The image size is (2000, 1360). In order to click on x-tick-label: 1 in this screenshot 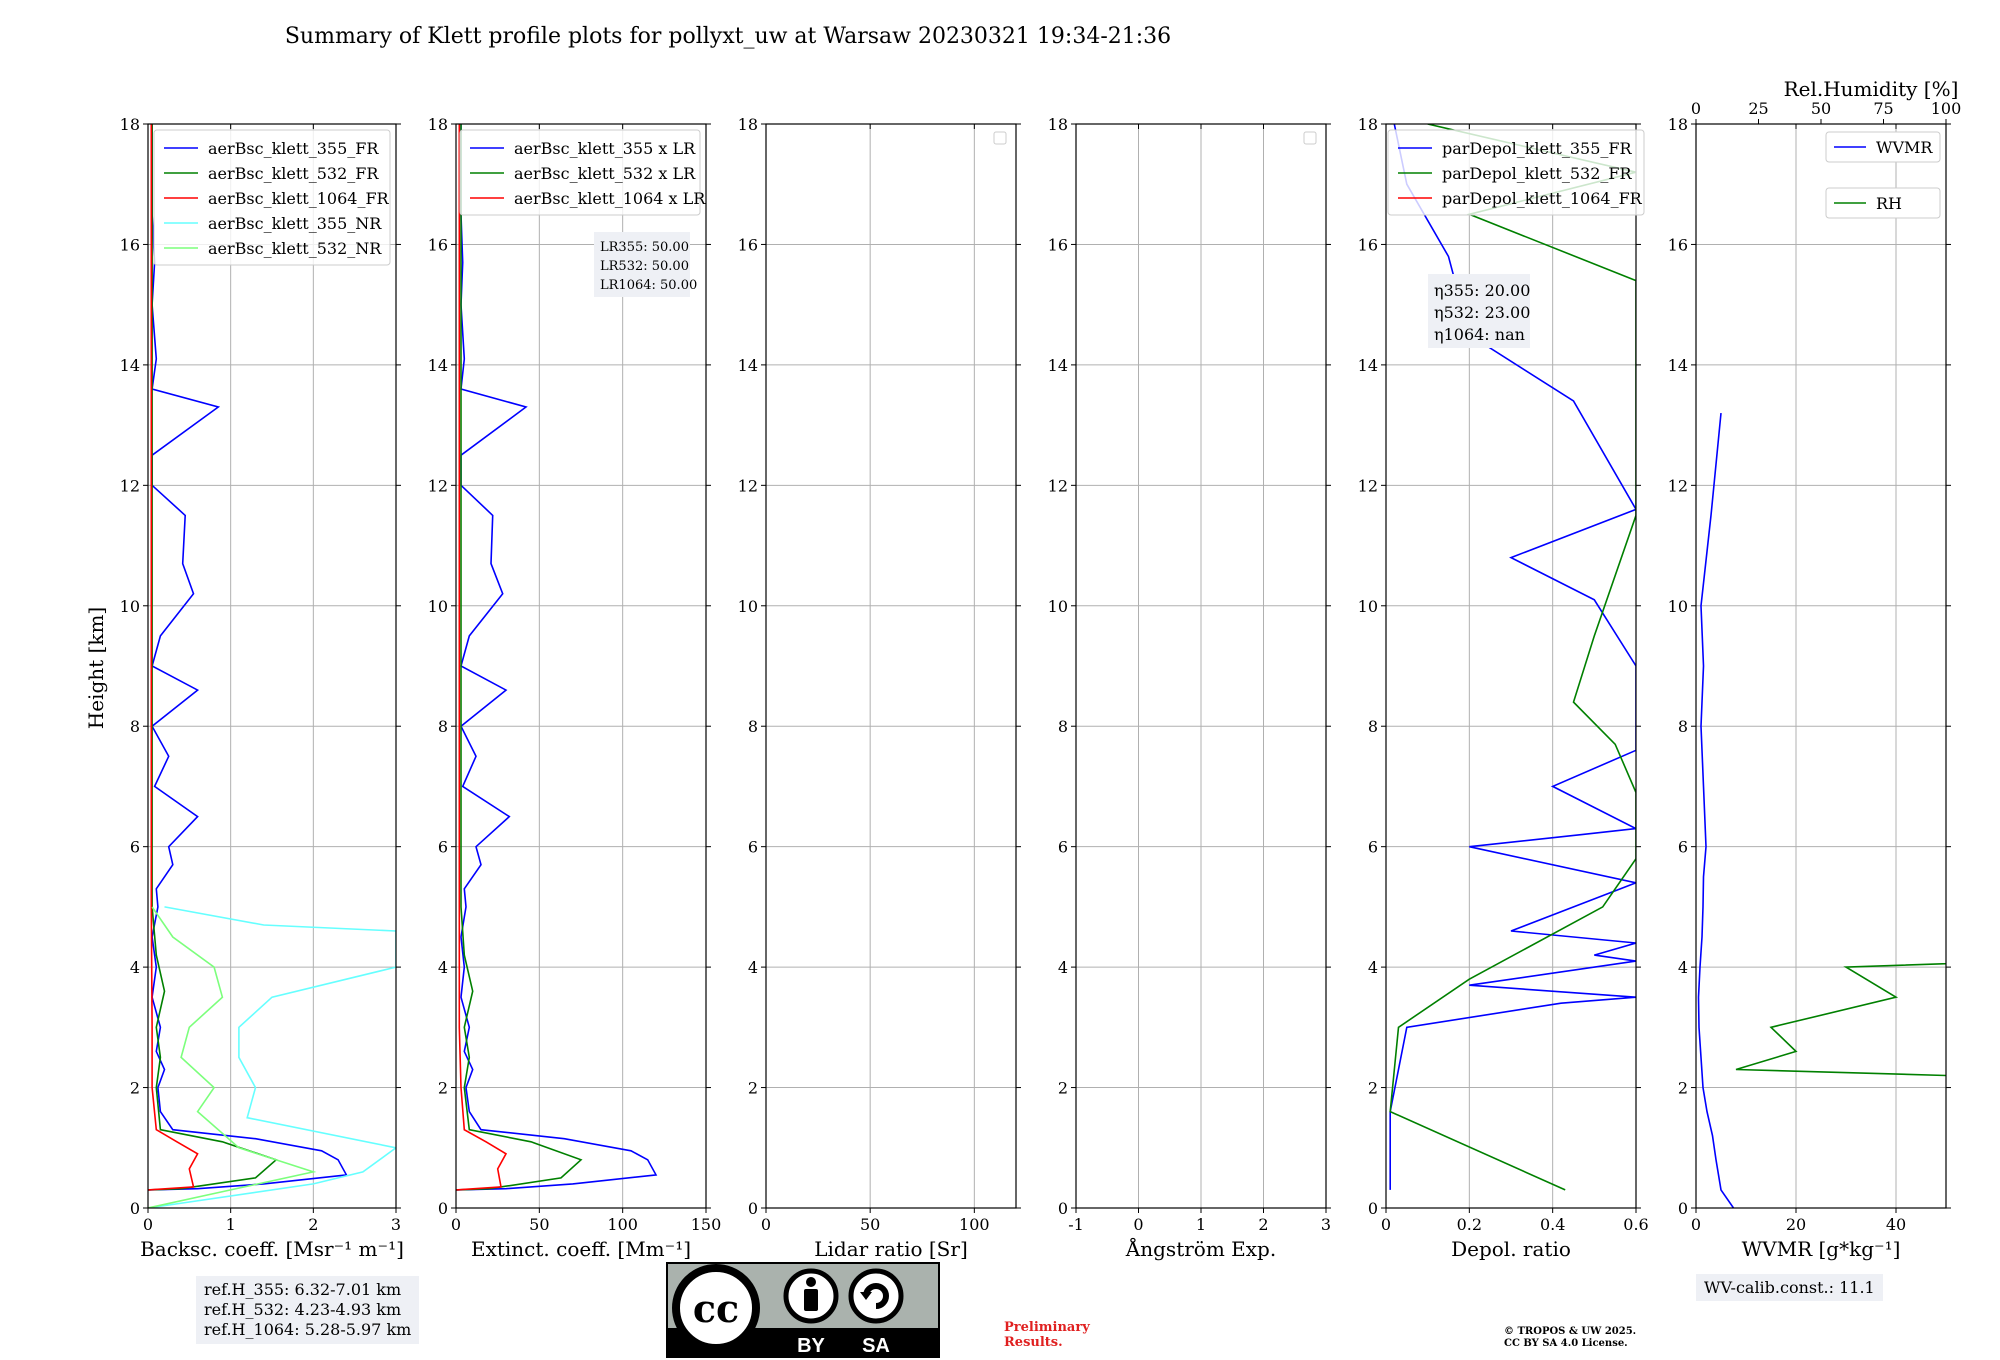, I will do `click(231, 1224)`.